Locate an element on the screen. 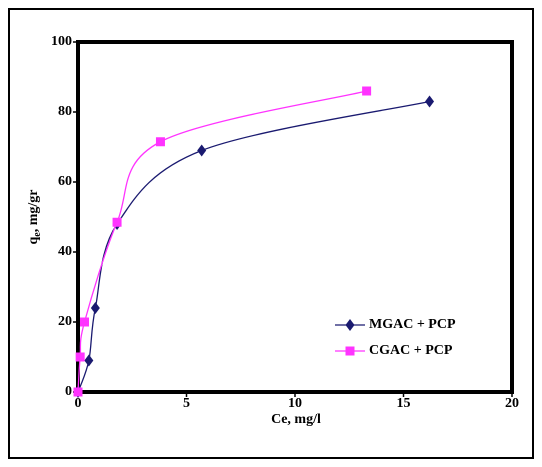  y-tick-label: 80 is located at coordinates (65, 111).